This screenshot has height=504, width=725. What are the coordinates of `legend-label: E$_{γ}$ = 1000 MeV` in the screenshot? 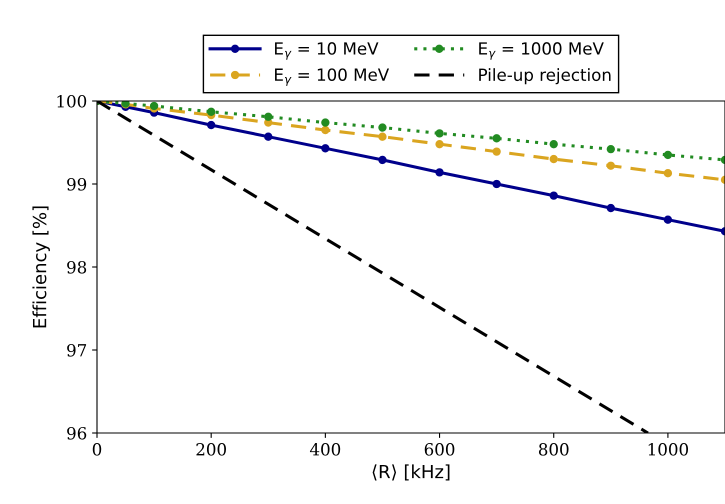 It's located at (541, 51).